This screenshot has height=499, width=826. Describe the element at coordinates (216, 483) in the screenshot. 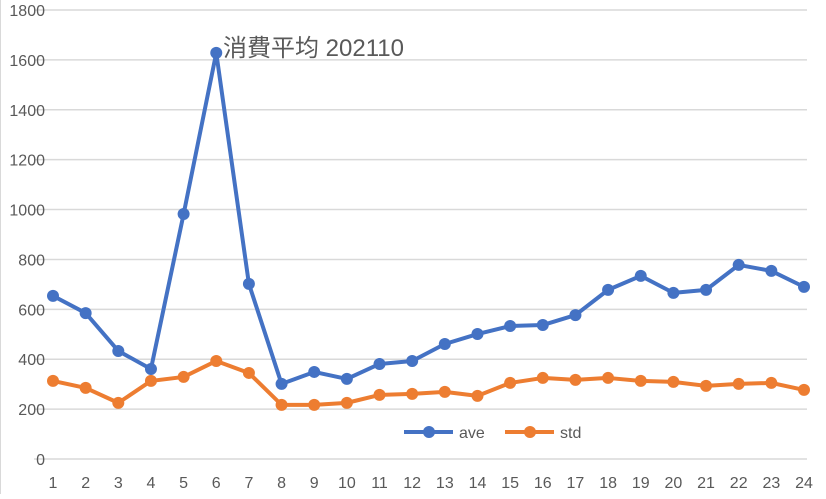

I see `x-tick-label: 6` at that location.